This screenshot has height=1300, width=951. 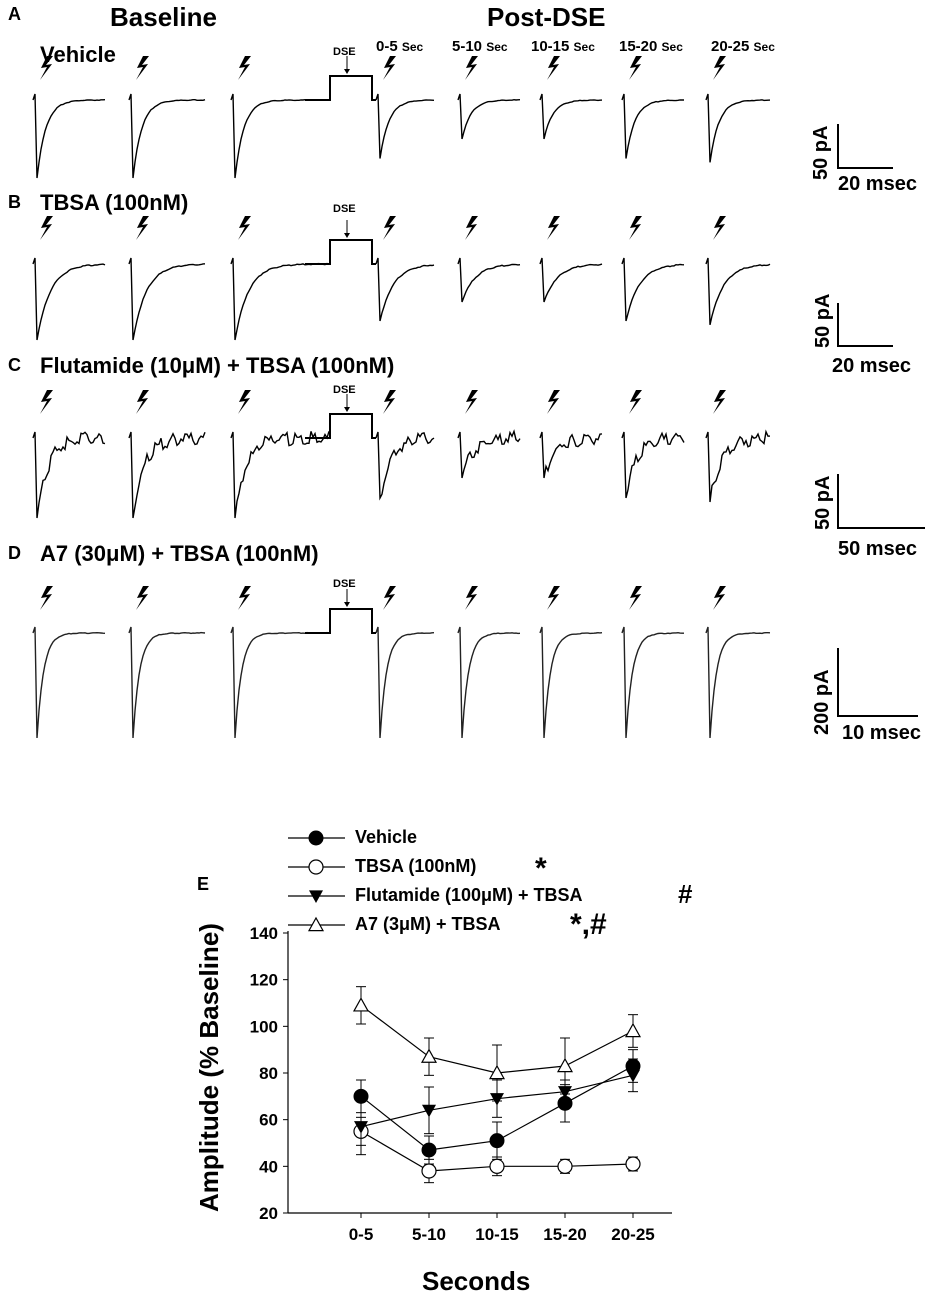 What do you see at coordinates (476, 1281) in the screenshot?
I see `x-axis-label: Seconds` at bounding box center [476, 1281].